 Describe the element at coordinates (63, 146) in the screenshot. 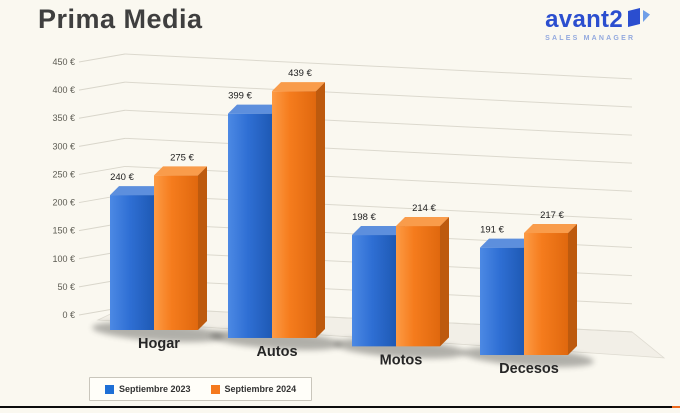

I see `y-tick-label: 300 €` at that location.